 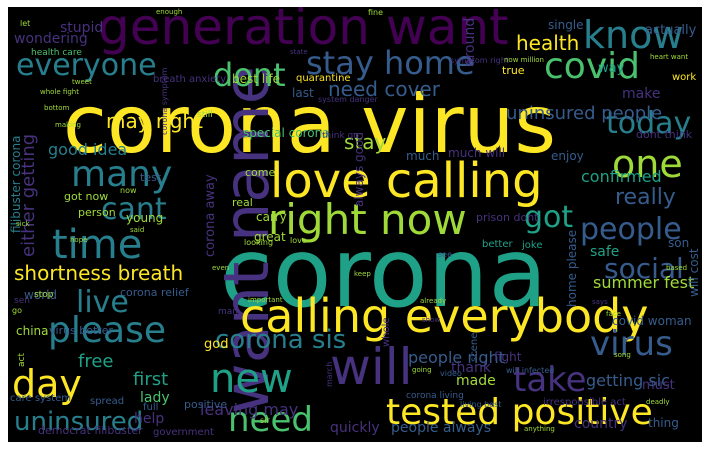 I want to click on word-see: see, so click(x=445, y=254).